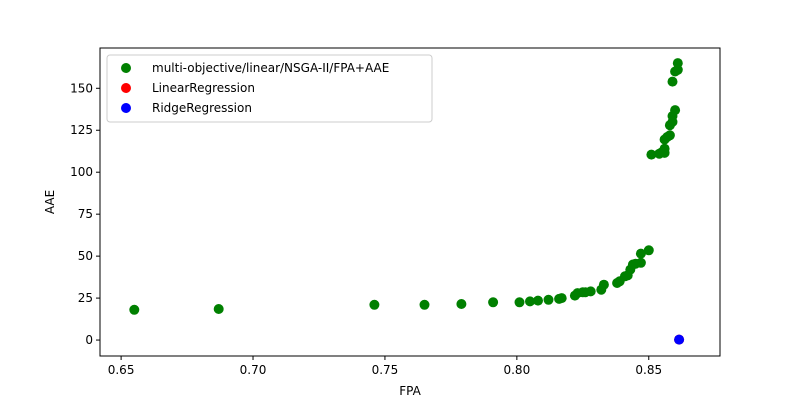 This screenshot has width=800, height=400. What do you see at coordinates (81, 130) in the screenshot?
I see `y-tick-label-5: 125` at bounding box center [81, 130].